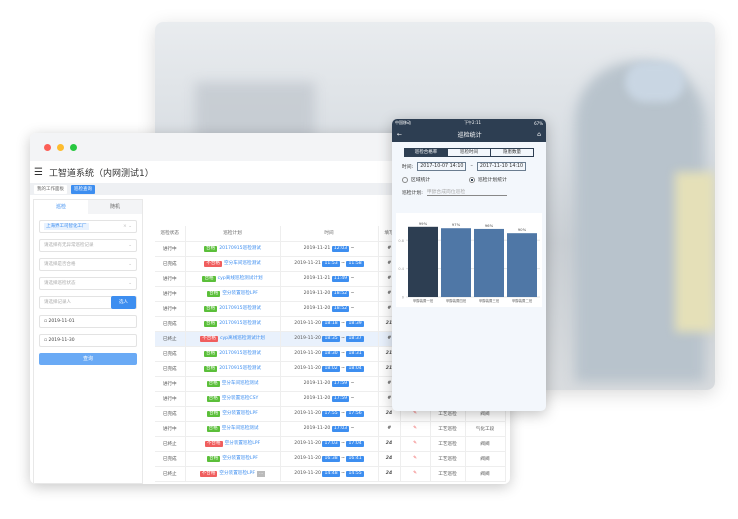 This screenshot has width=738, height=519. I want to click on factory-select: 上海界工司智化工厂 × ⌄, so click(88, 226).